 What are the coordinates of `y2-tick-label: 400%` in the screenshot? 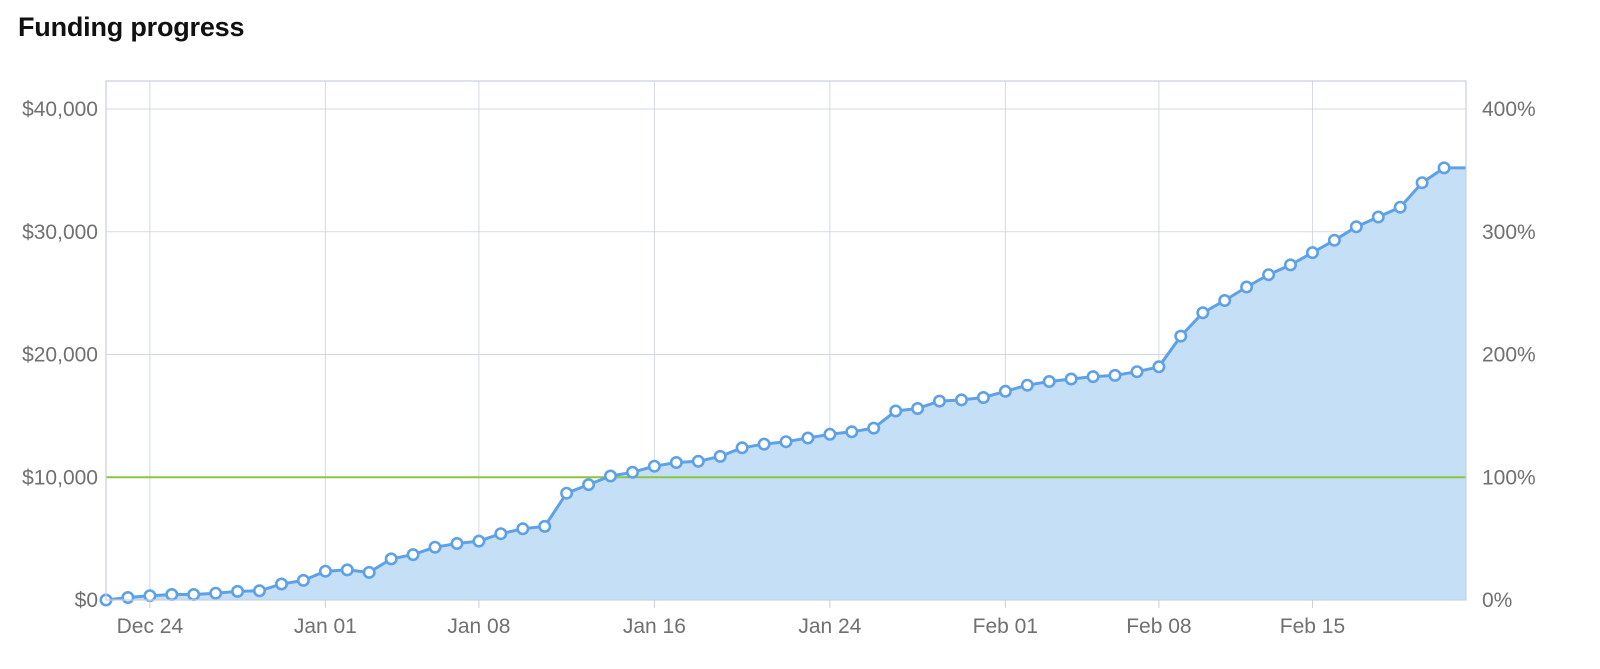 It's located at (1509, 109).